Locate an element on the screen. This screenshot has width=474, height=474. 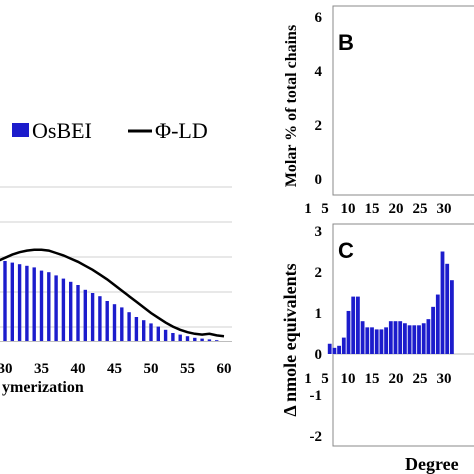
x-tick-label-a: 55 is located at coordinates (187, 369).